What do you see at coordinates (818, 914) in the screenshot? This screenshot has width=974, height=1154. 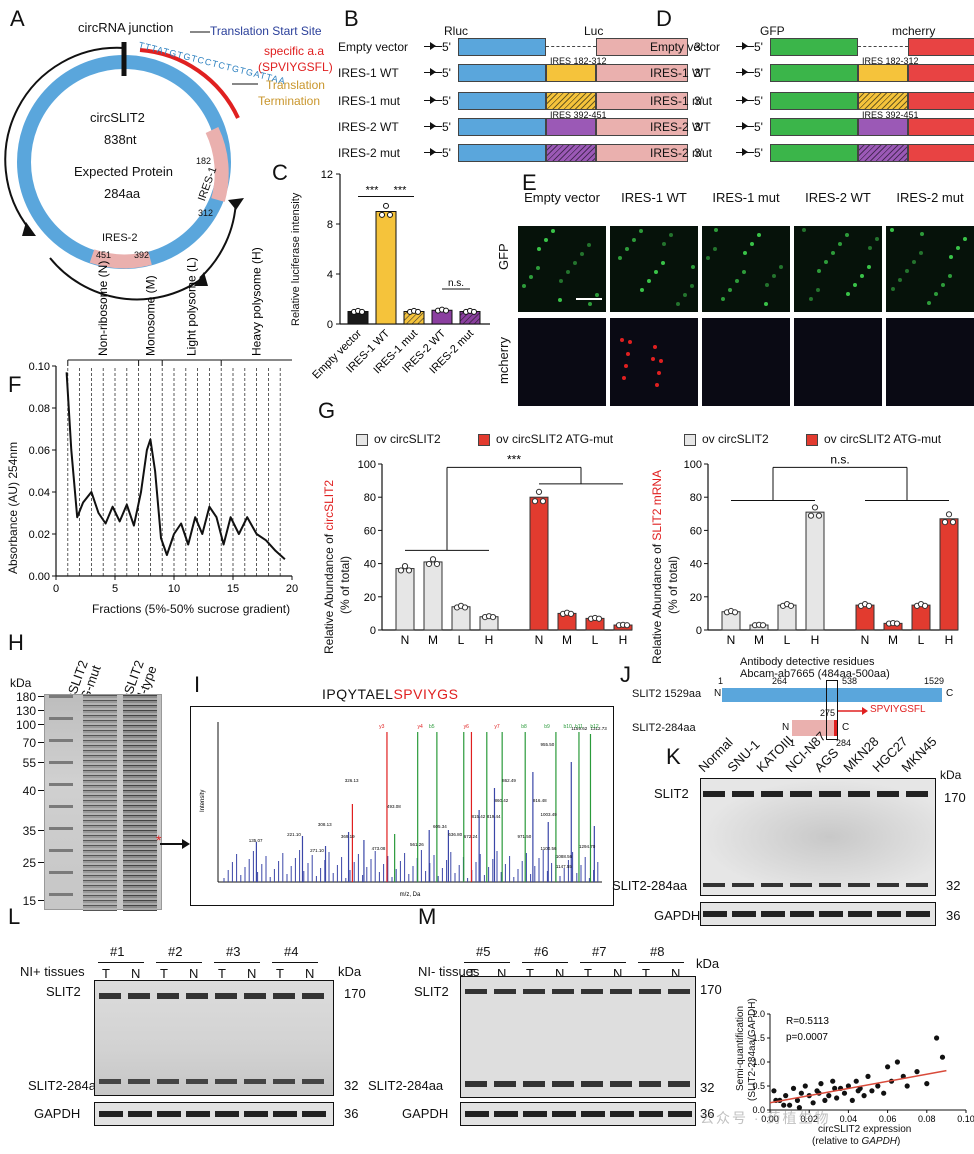 I see `k-band-gapdh` at bounding box center [818, 914].